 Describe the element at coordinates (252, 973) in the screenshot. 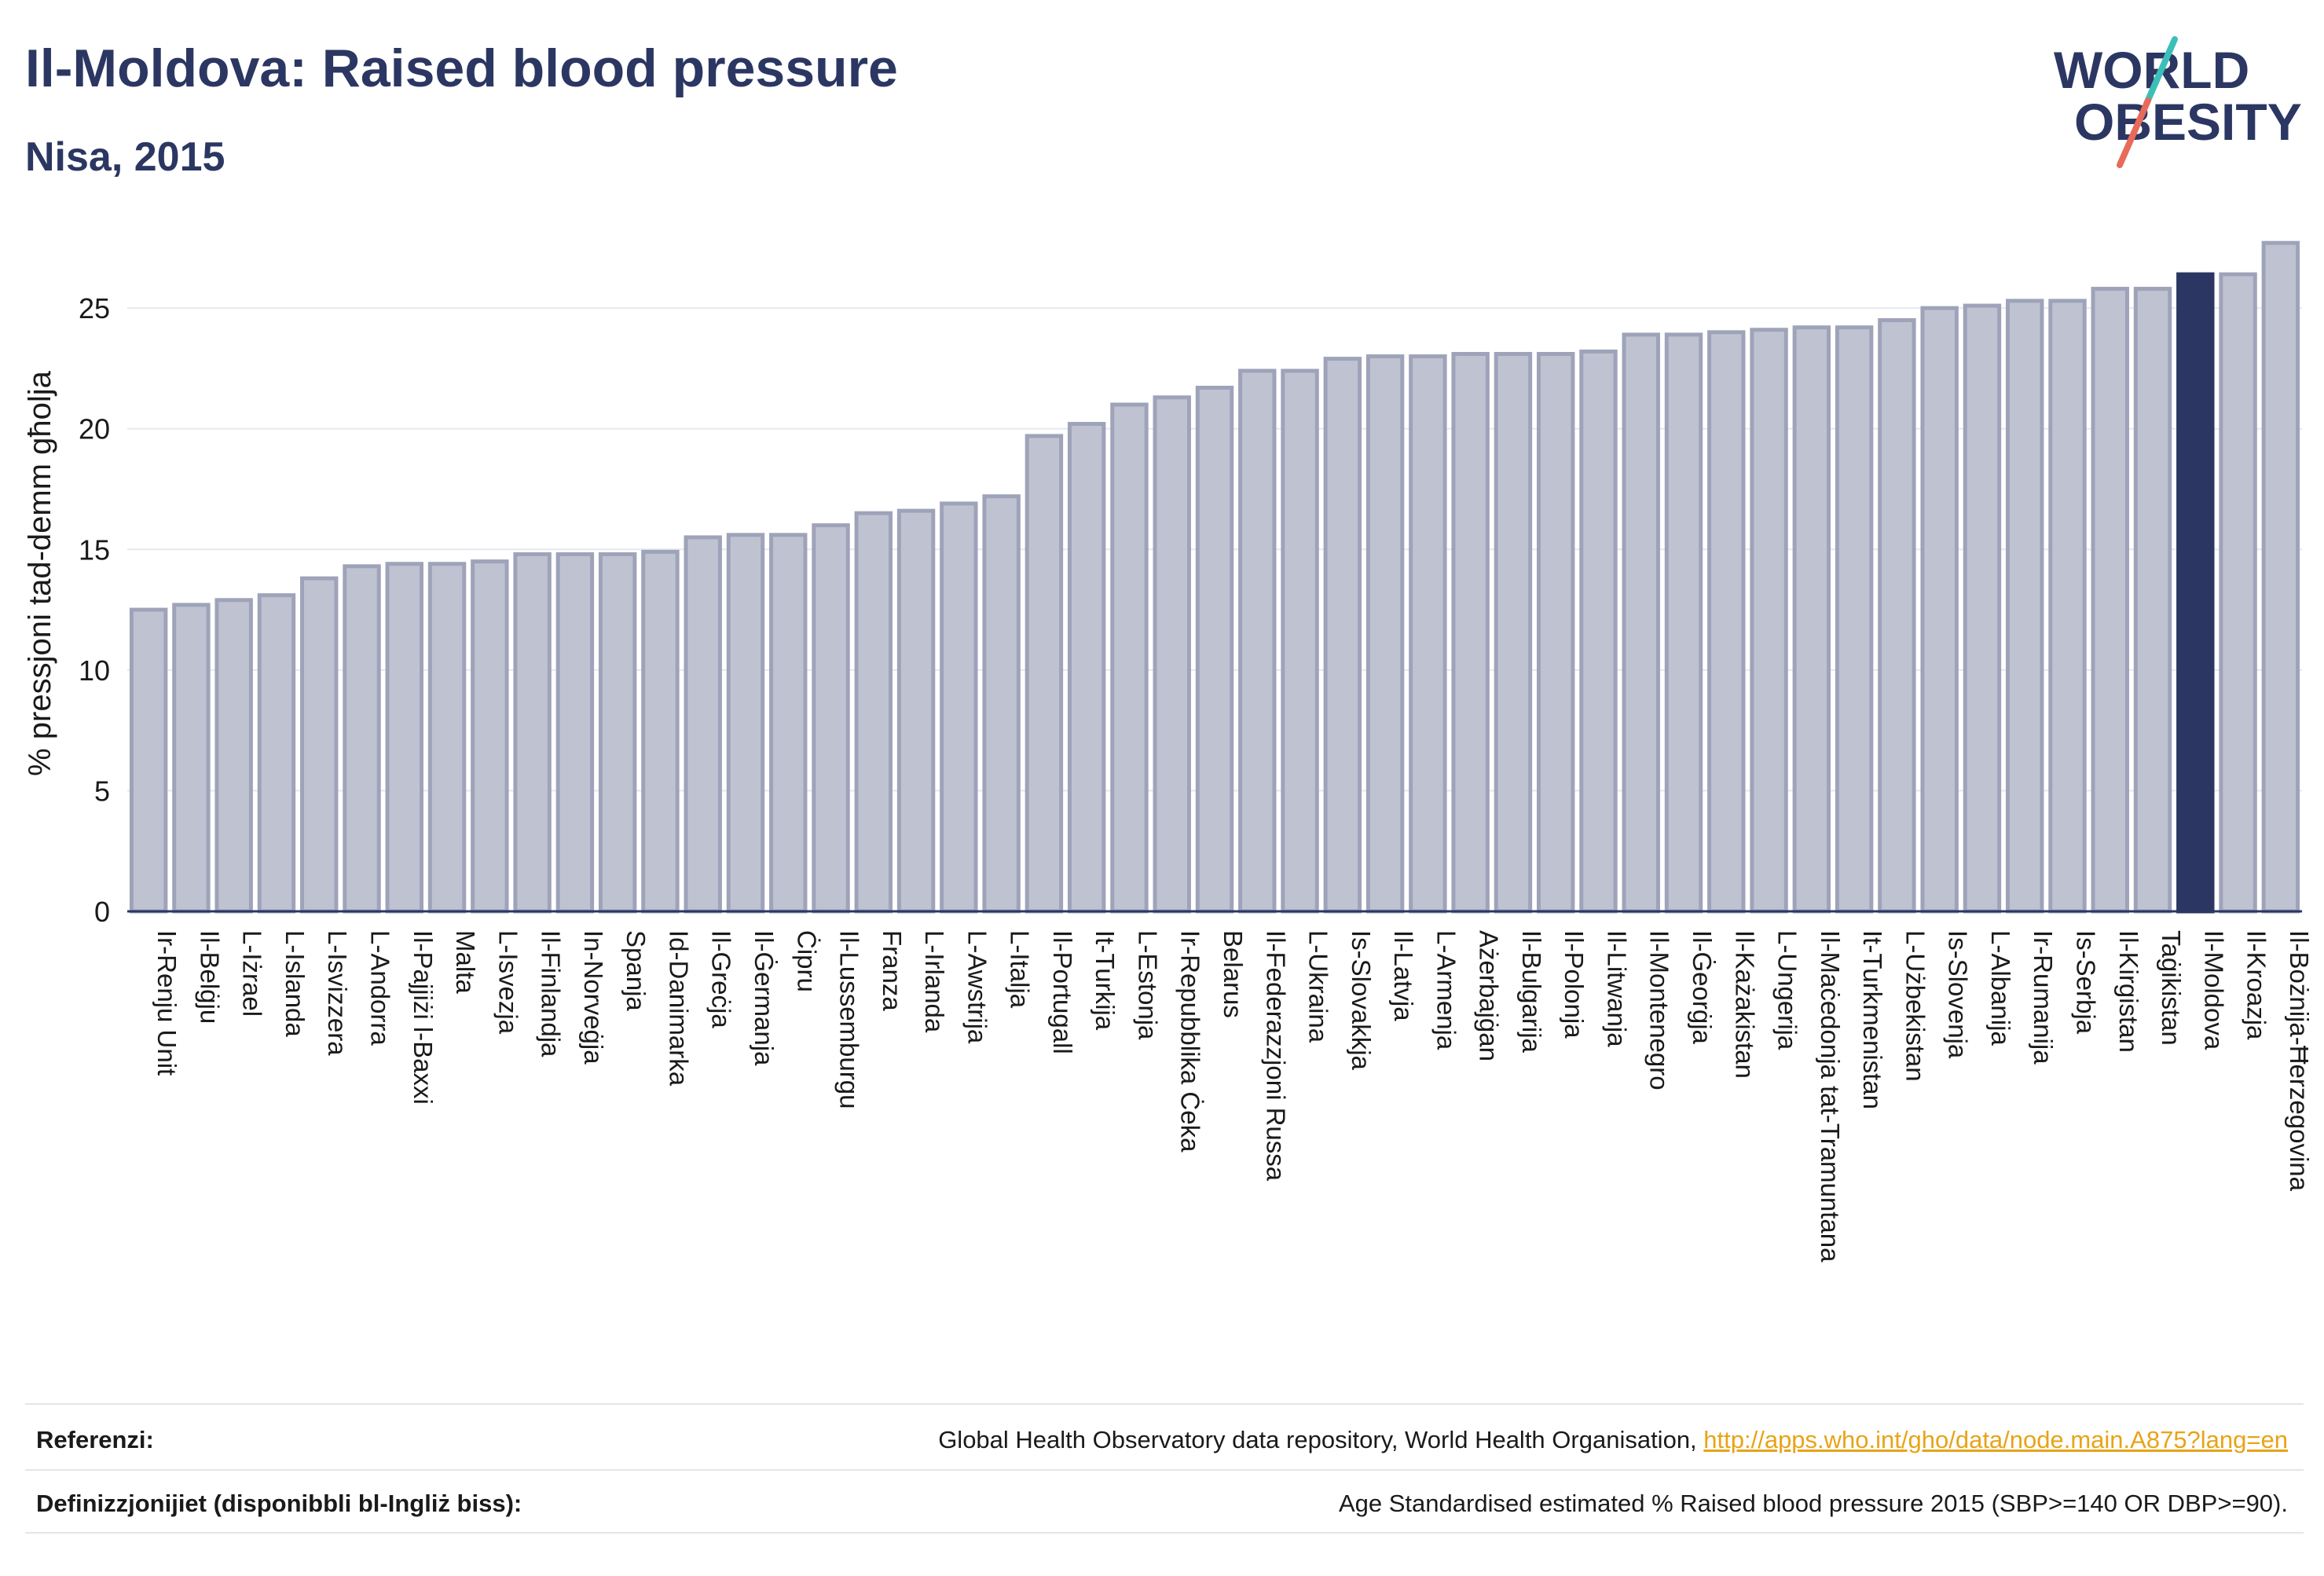

I see `x-tick-label: L-Iżrael` at that location.